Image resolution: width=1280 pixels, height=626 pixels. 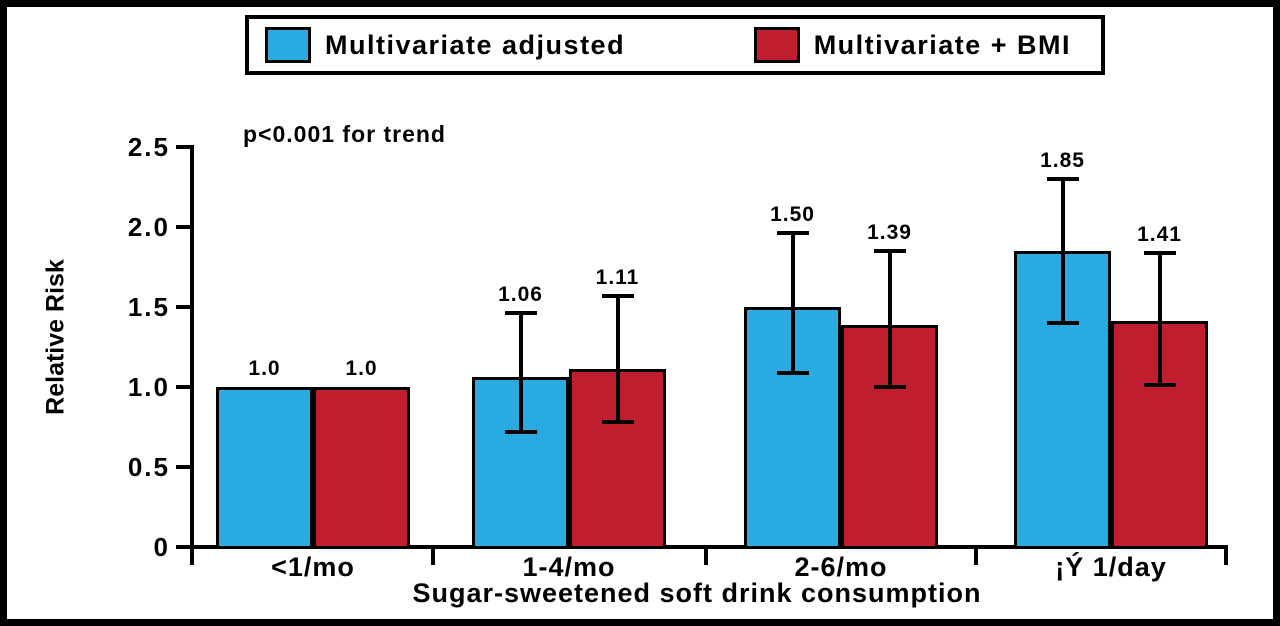 What do you see at coordinates (675, 45) in the screenshot?
I see `legend: Multivariate adjusted Multivariate + BMI` at bounding box center [675, 45].